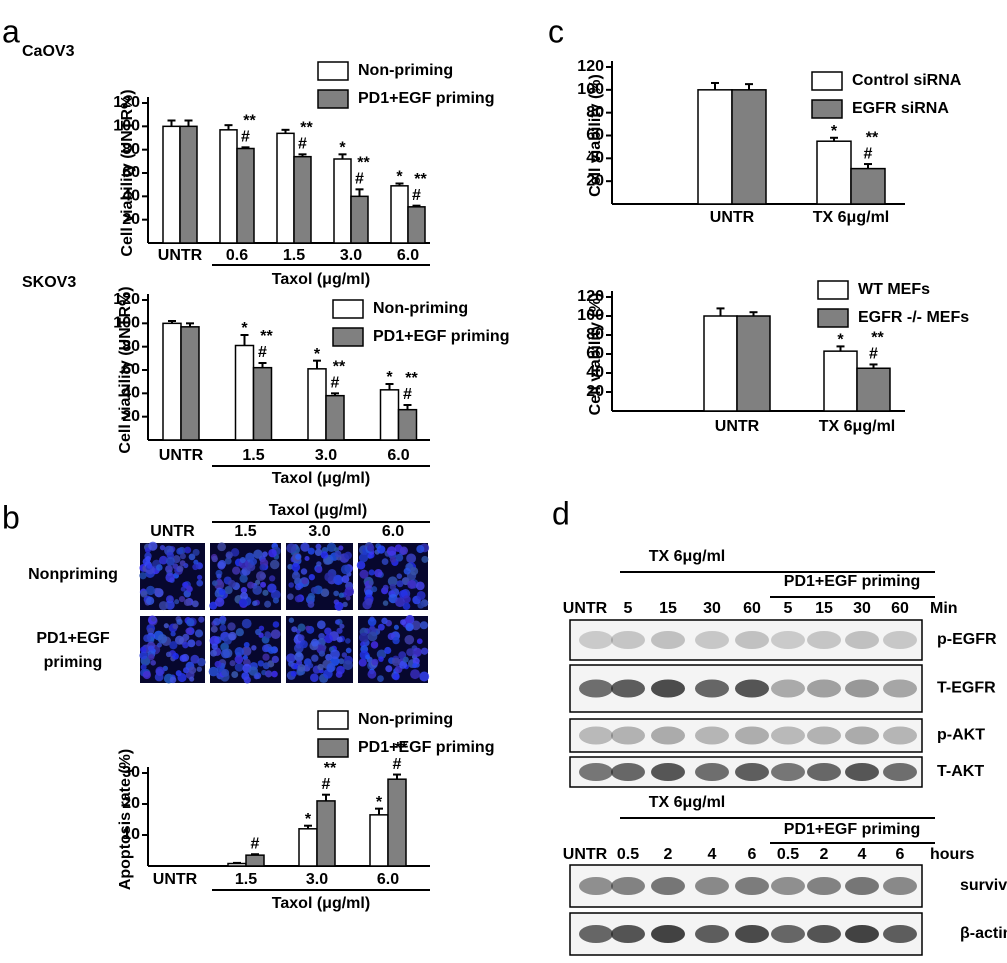 The image size is (1007, 963). Describe the element at coordinates (180, 255) in the screenshot. I see `x-tick-label: UNTR` at that location.